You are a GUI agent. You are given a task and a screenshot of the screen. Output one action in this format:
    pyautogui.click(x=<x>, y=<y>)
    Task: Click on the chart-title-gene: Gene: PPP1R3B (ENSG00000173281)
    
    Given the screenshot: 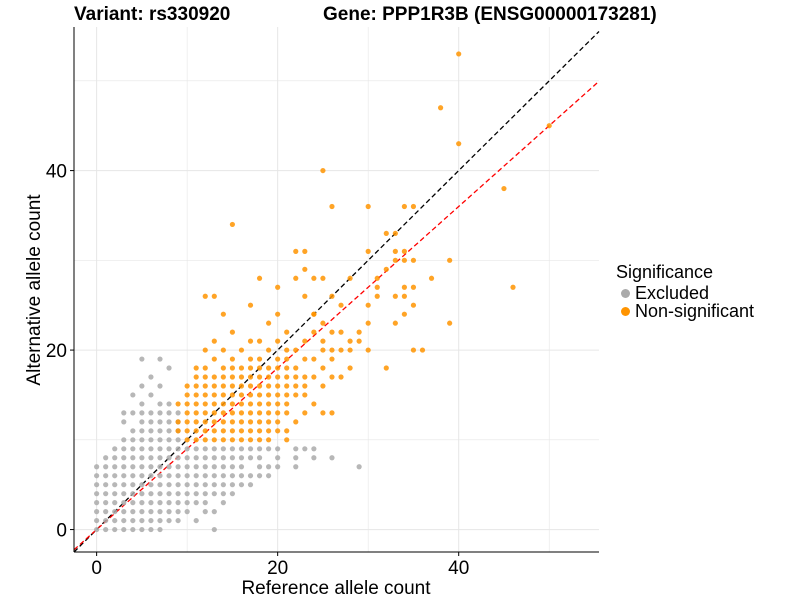 What is the action you would take?
    pyautogui.click(x=490, y=14)
    